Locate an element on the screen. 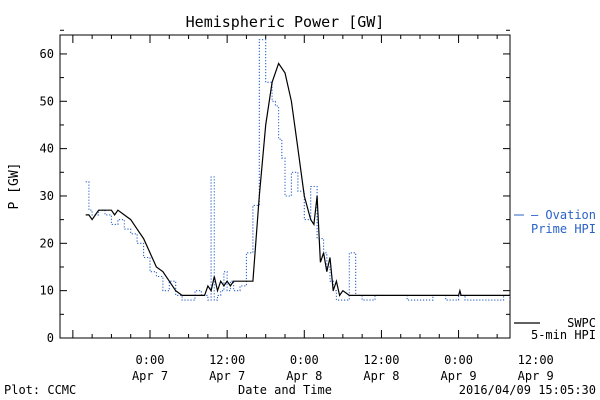  y-tick-label: 40 is located at coordinates (47, 149).